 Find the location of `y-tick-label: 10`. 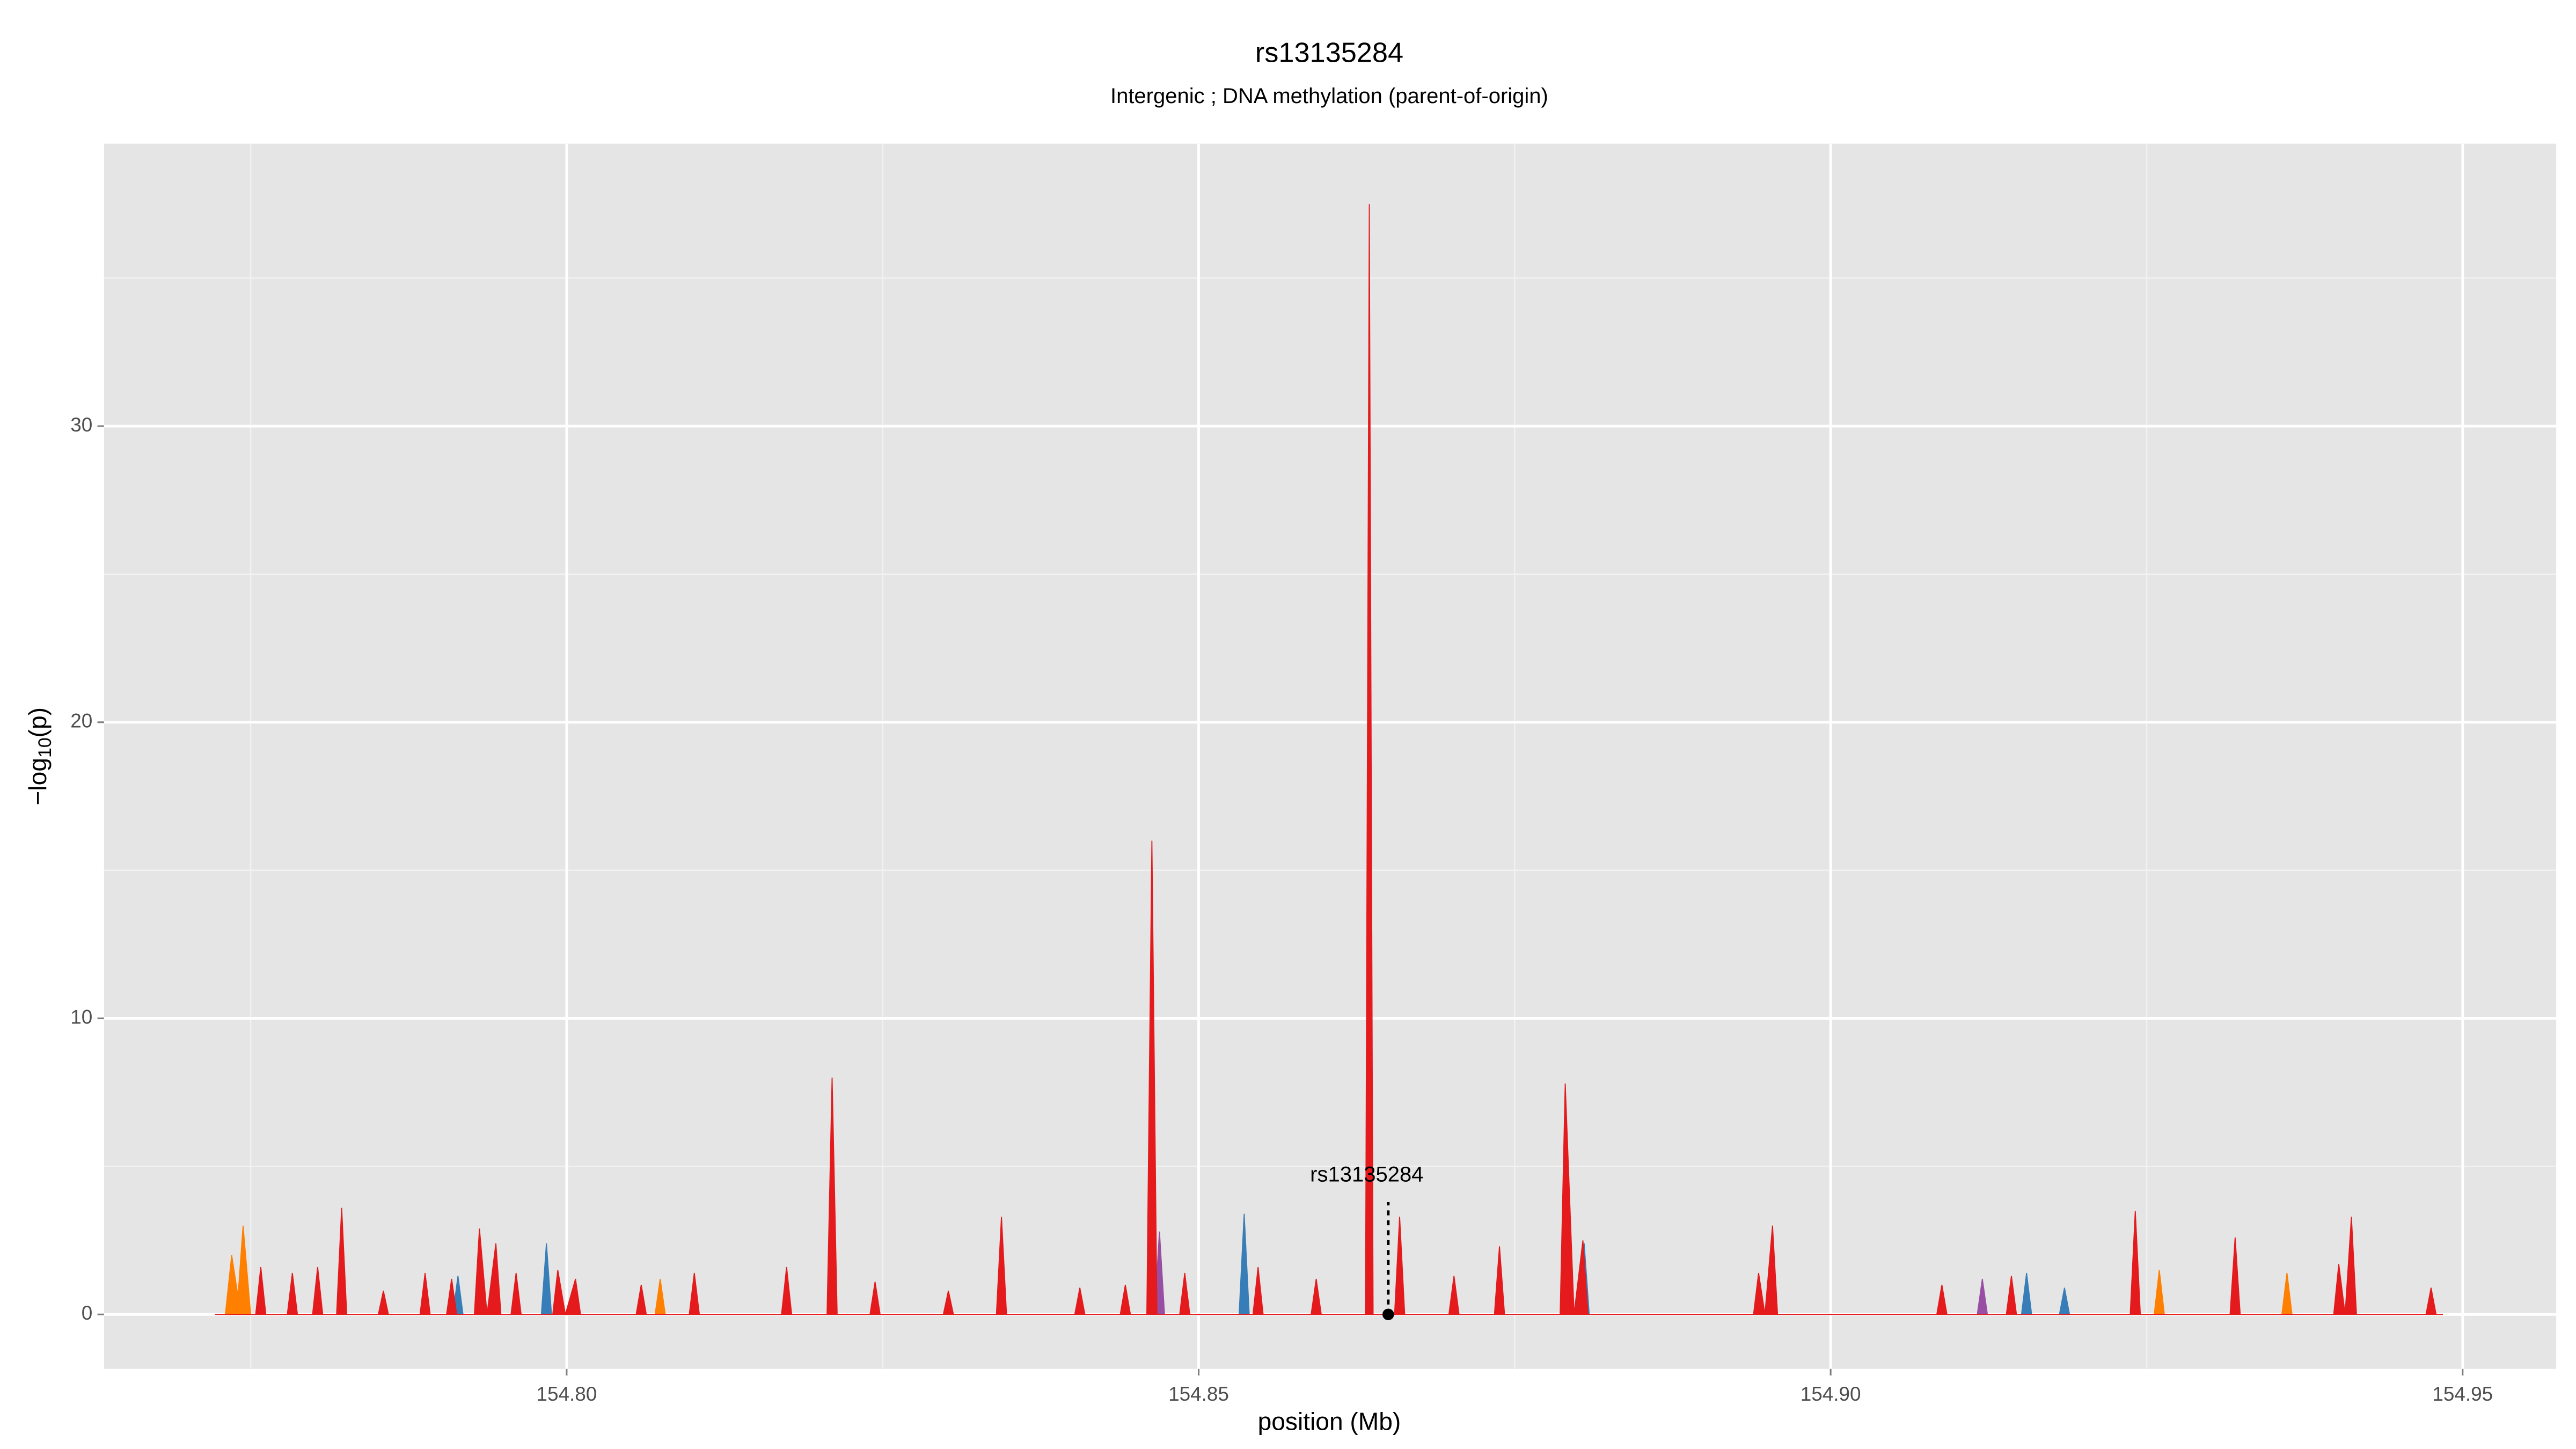

y-tick-label: 10 is located at coordinates (81, 1017).